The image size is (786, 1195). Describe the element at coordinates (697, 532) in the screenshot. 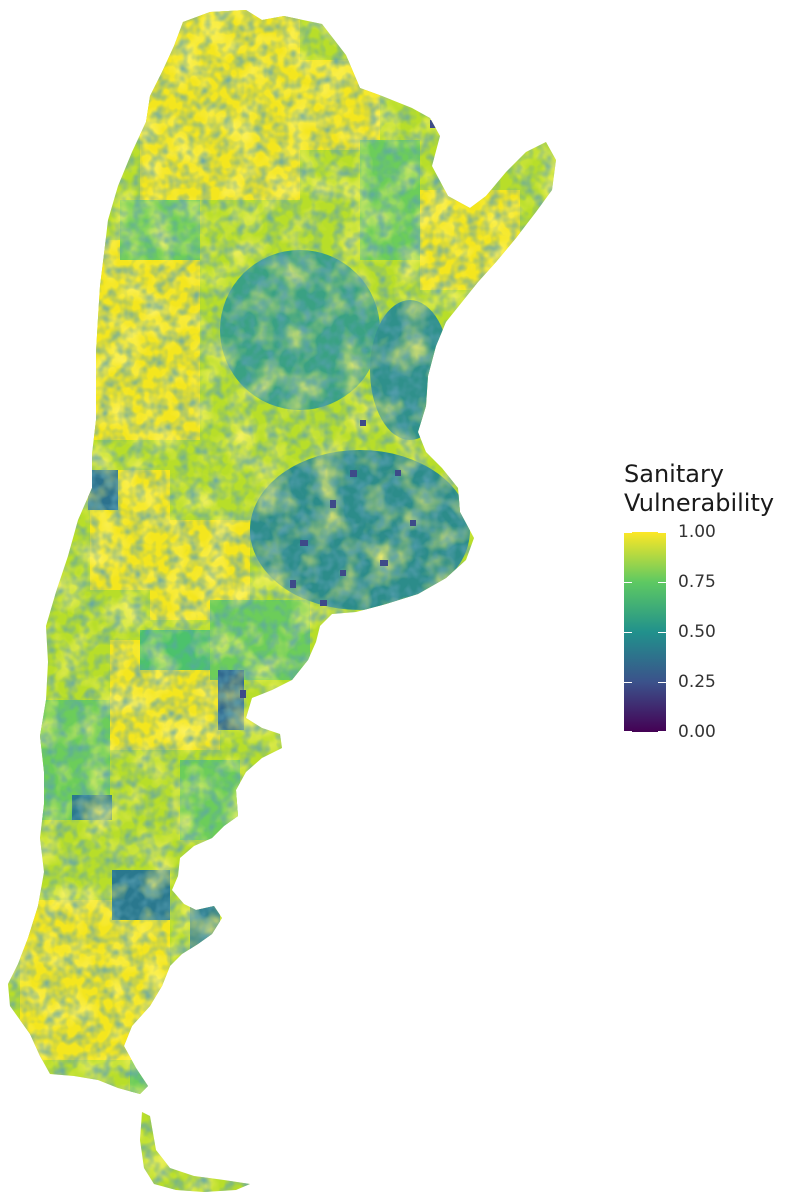

I see `legend-tick-label: 1.00` at that location.